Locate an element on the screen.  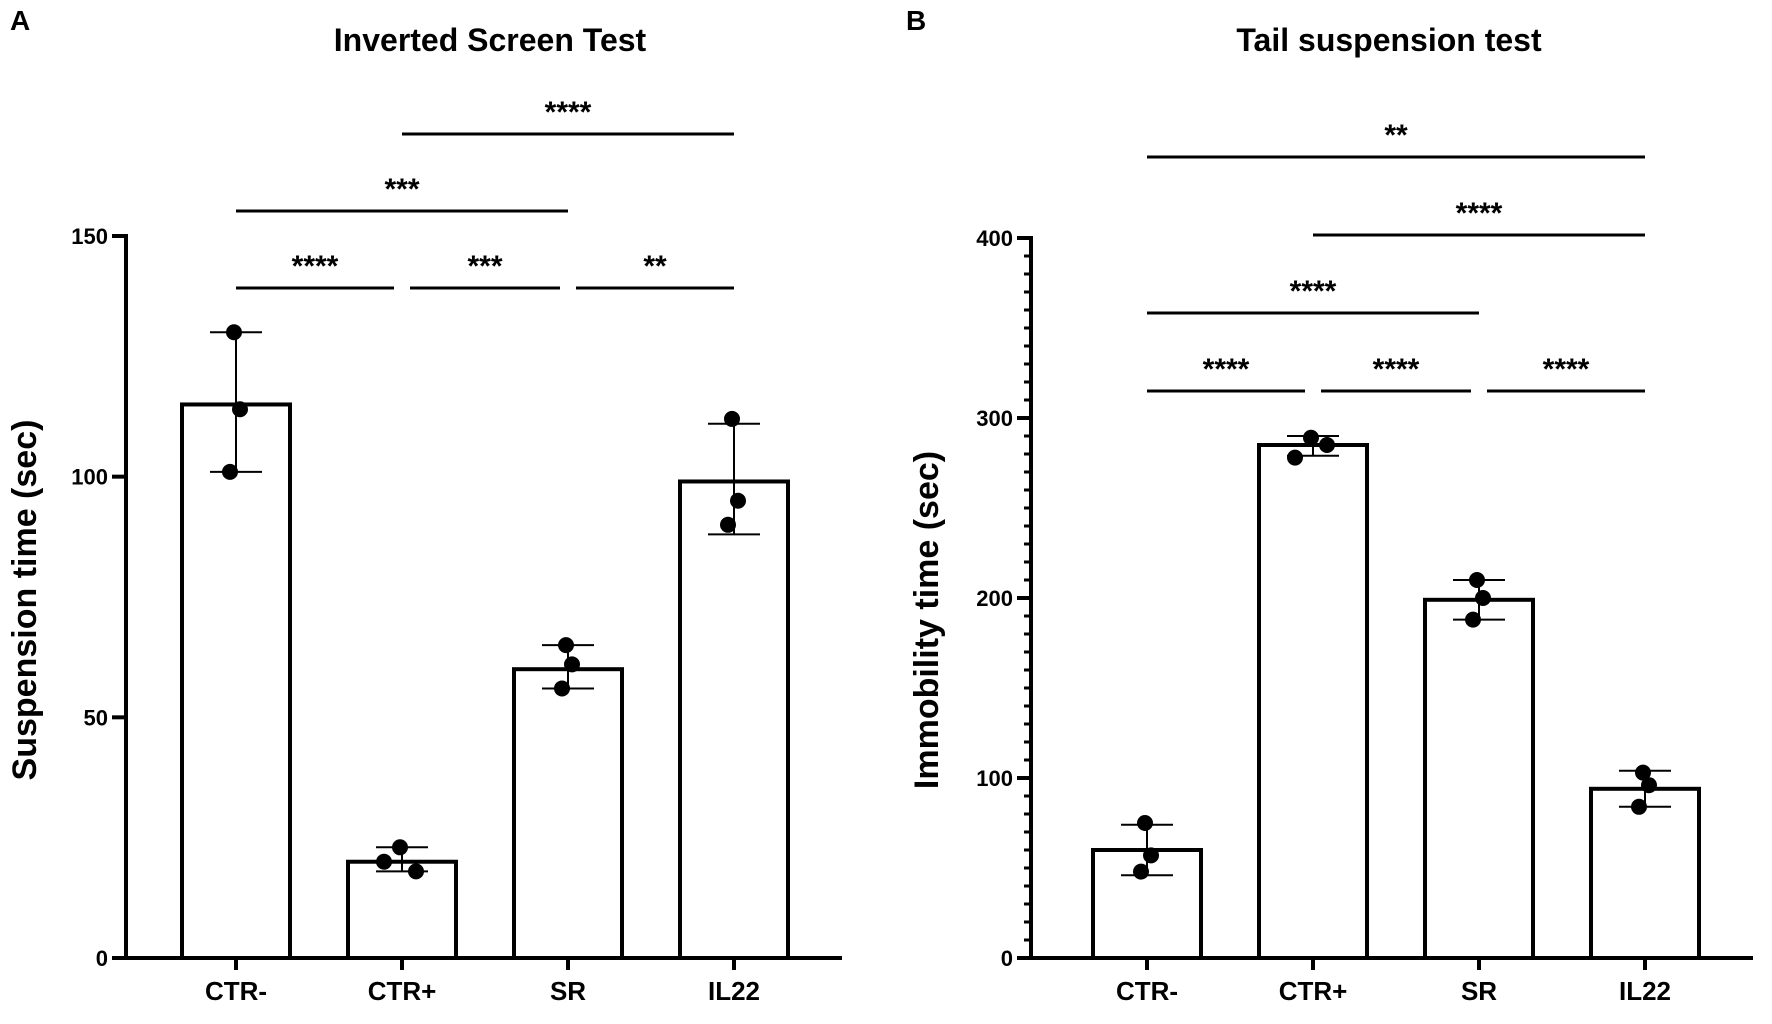
panel-letter-b: B is located at coordinates (916, 20).